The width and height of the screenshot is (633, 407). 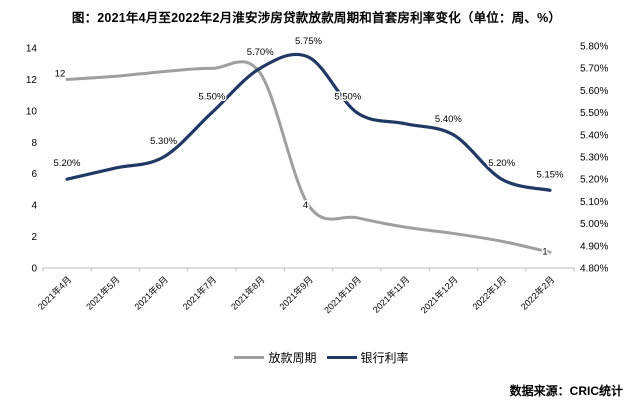 I want to click on data-label-loan-cycle: 4, so click(x=305, y=205).